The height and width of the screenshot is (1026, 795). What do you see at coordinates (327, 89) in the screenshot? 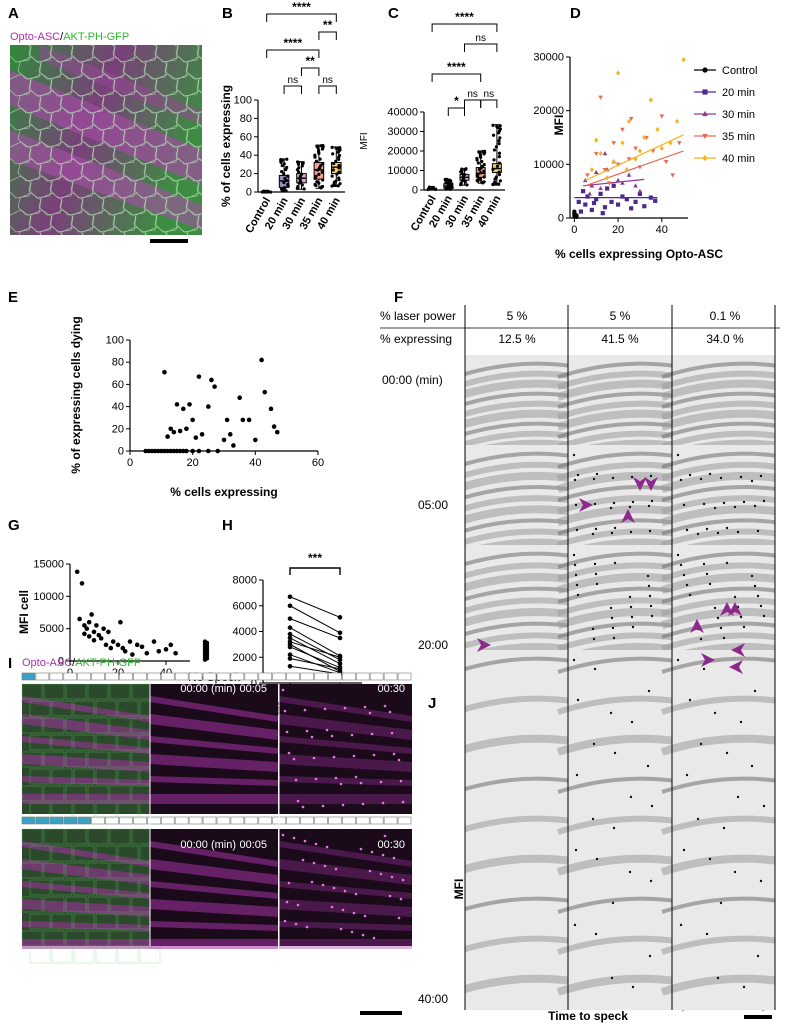
I see `significance-bracket` at bounding box center [327, 89].